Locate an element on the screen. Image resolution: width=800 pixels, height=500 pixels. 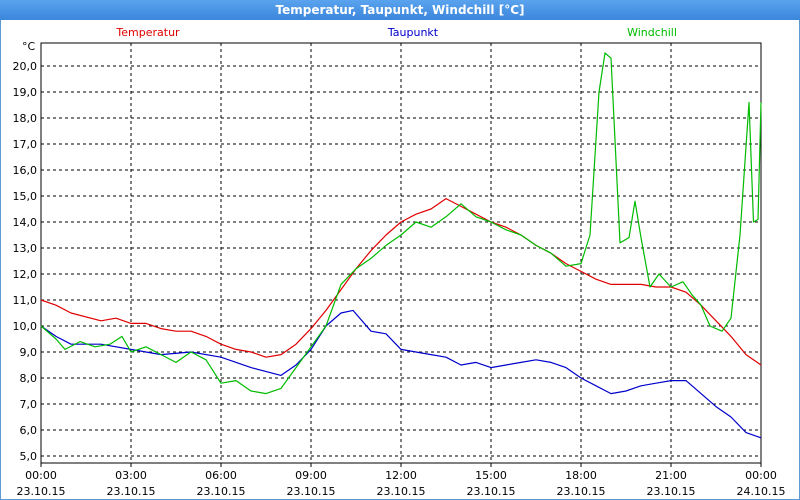
y-tick-label: 6,0 is located at coordinates (29, 430).